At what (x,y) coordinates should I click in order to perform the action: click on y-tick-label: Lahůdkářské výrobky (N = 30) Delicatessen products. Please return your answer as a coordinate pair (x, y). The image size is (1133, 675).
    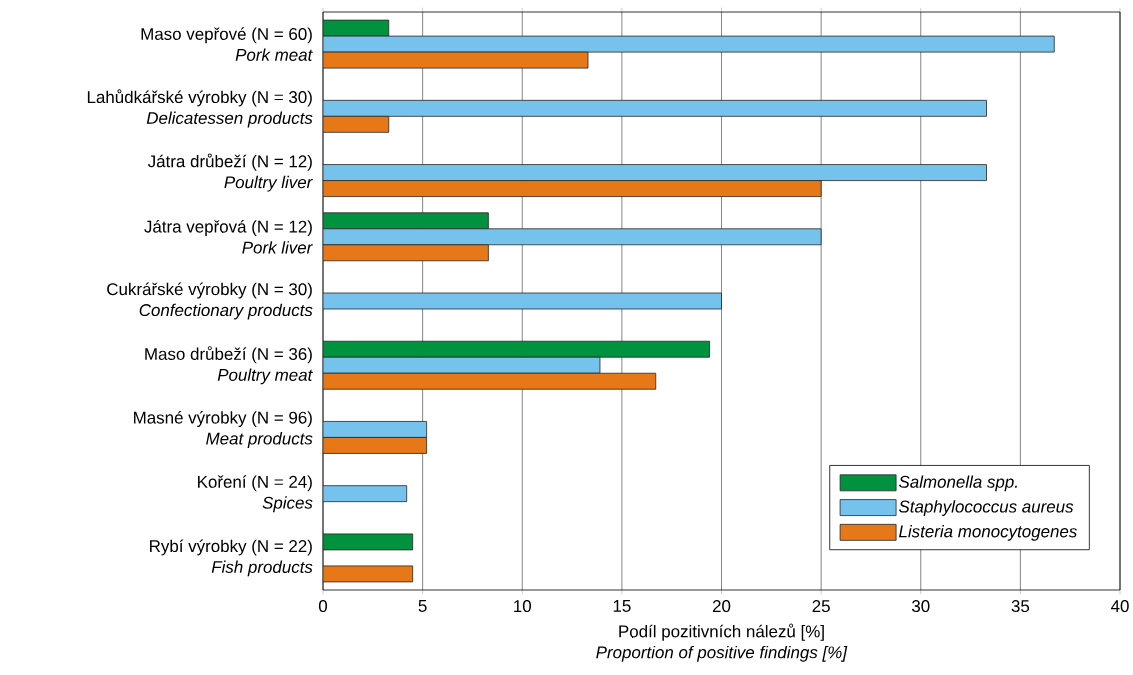
    Looking at the image, I should click on (200, 108).